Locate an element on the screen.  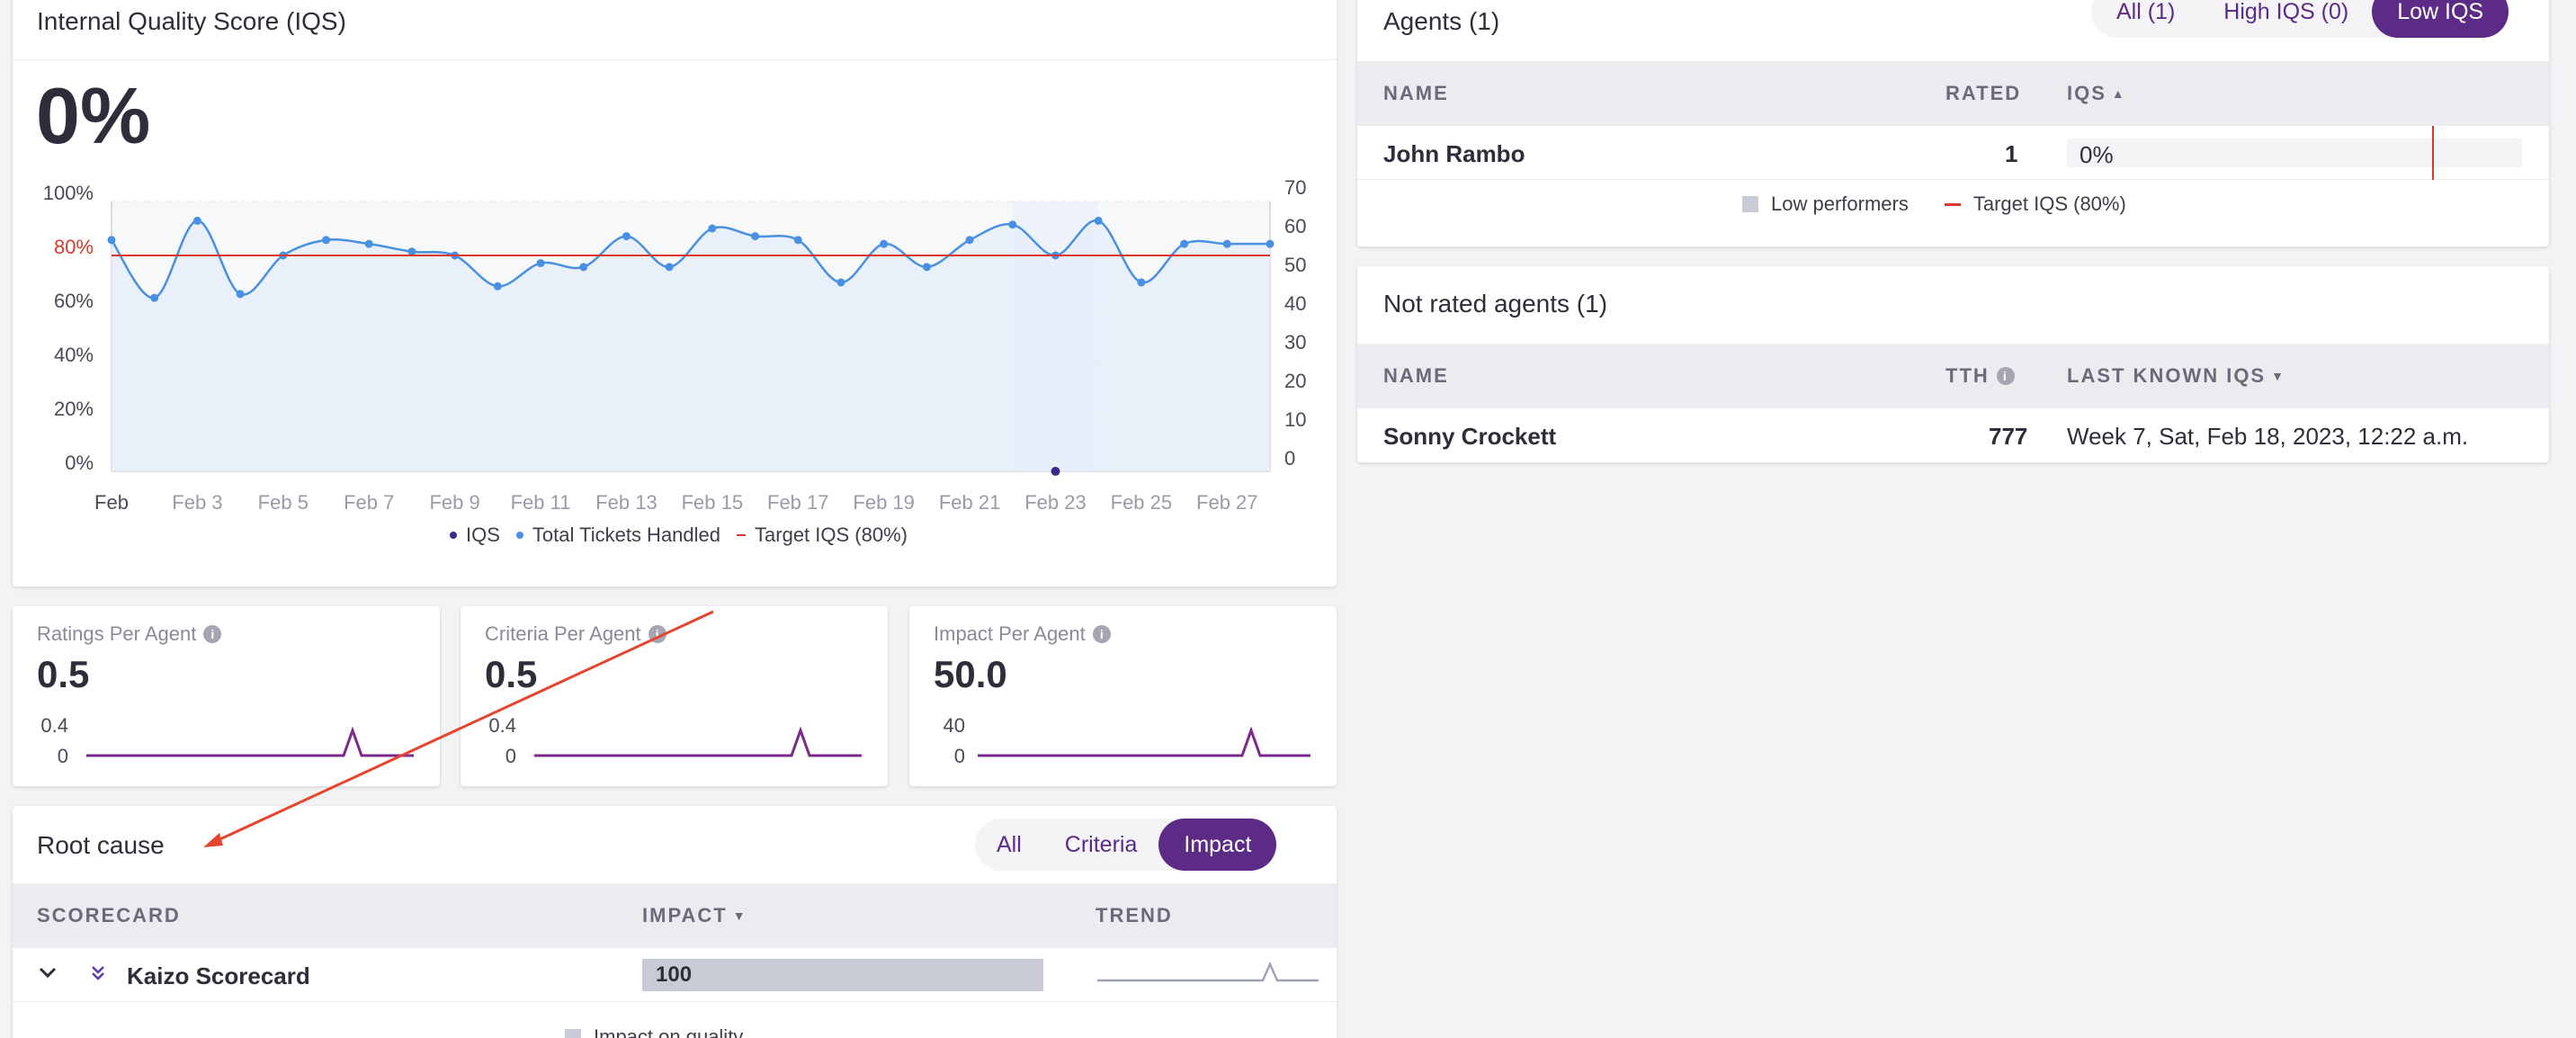
filter-all-agents: All (1) is located at coordinates (2146, 12).